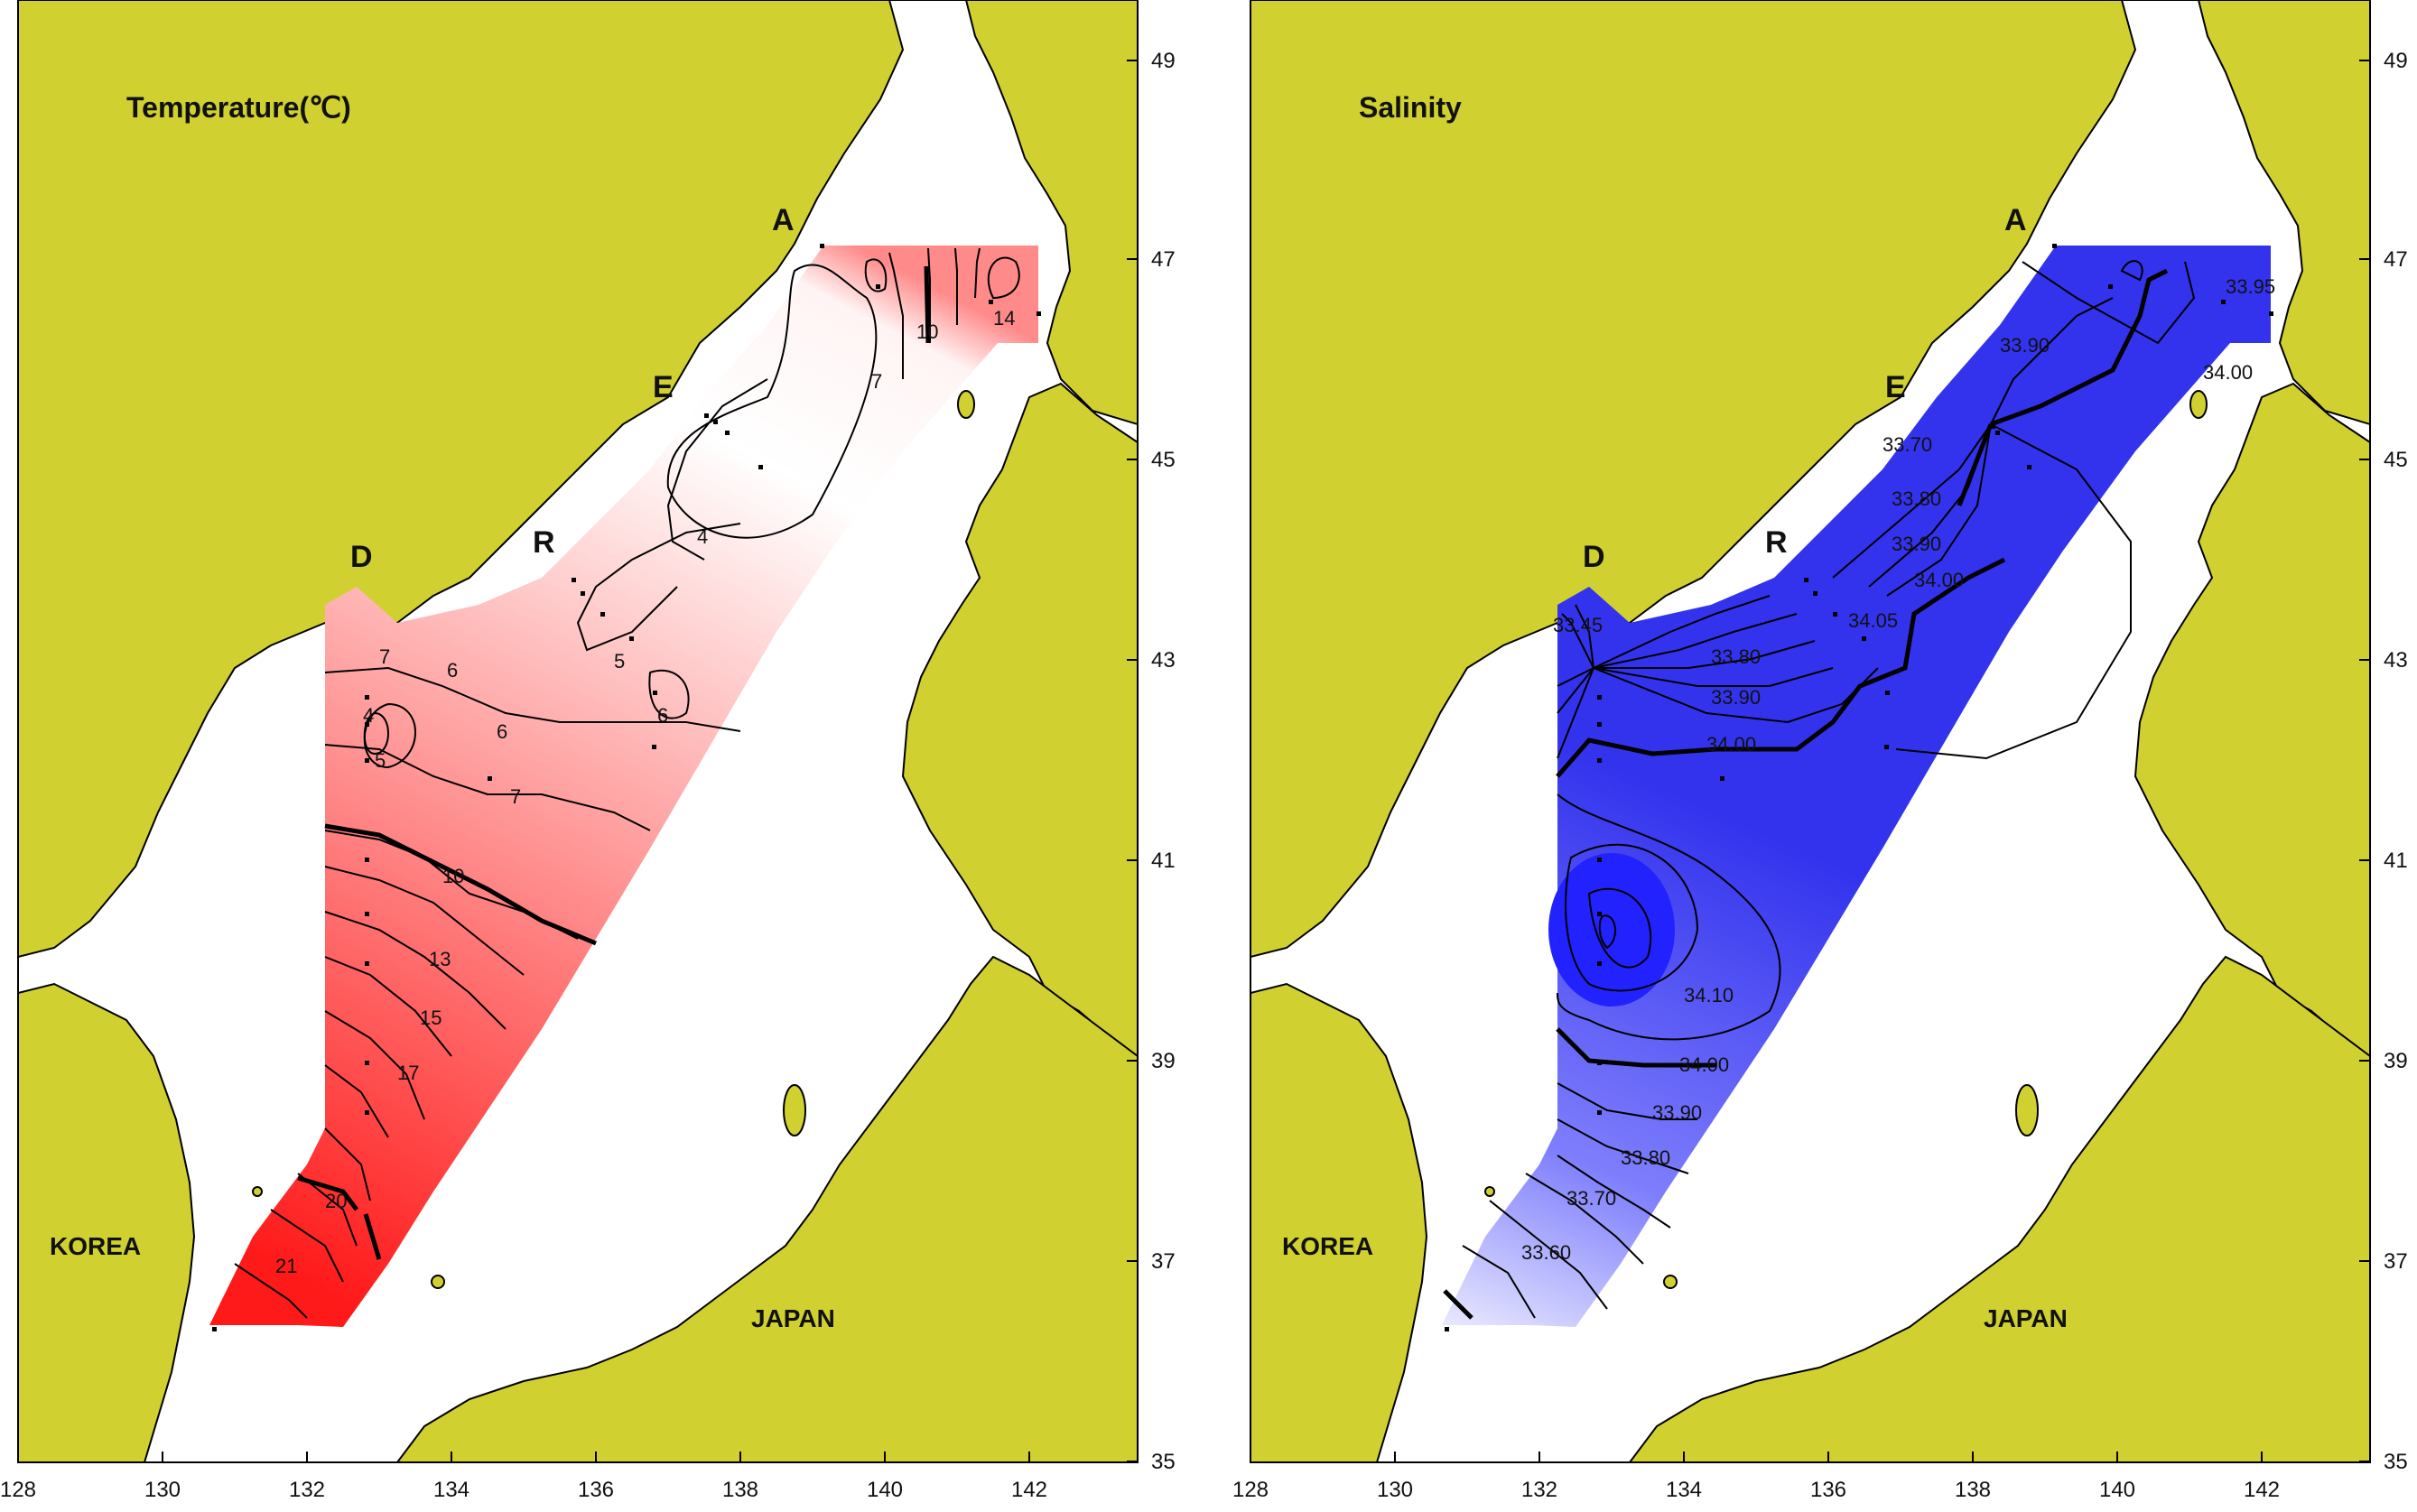 This screenshot has height=1512, width=2417. Describe the element at coordinates (95, 1246) in the screenshot. I see `country-label-korea: KOREA` at that location.